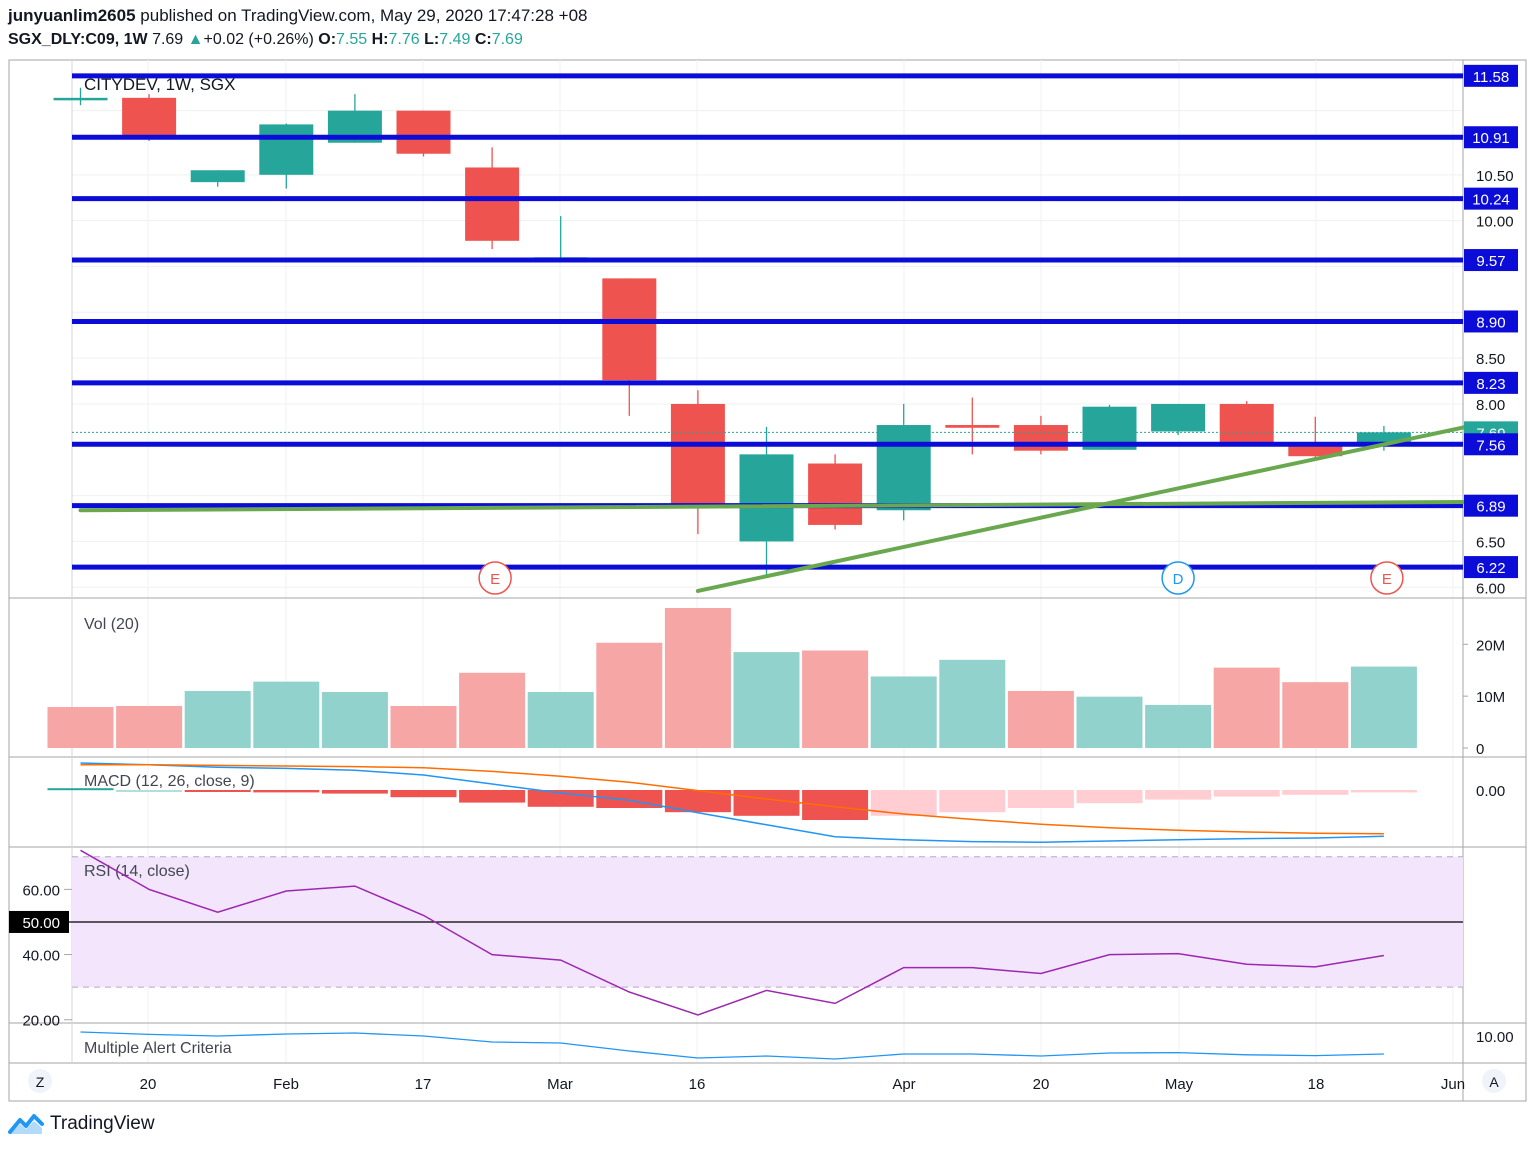  I want to click on macd-signal-line, so click(732, 799).